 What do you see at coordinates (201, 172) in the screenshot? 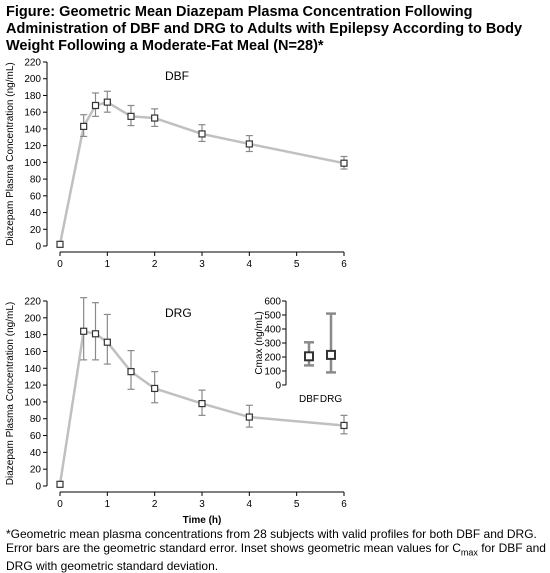
I see `dbf-series-line` at bounding box center [201, 172].